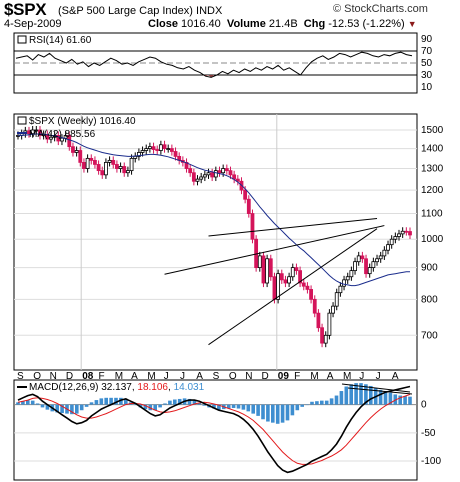 The image size is (460, 482). What do you see at coordinates (214, 429) in the screenshot?
I see `macd-signal-line` at bounding box center [214, 429].